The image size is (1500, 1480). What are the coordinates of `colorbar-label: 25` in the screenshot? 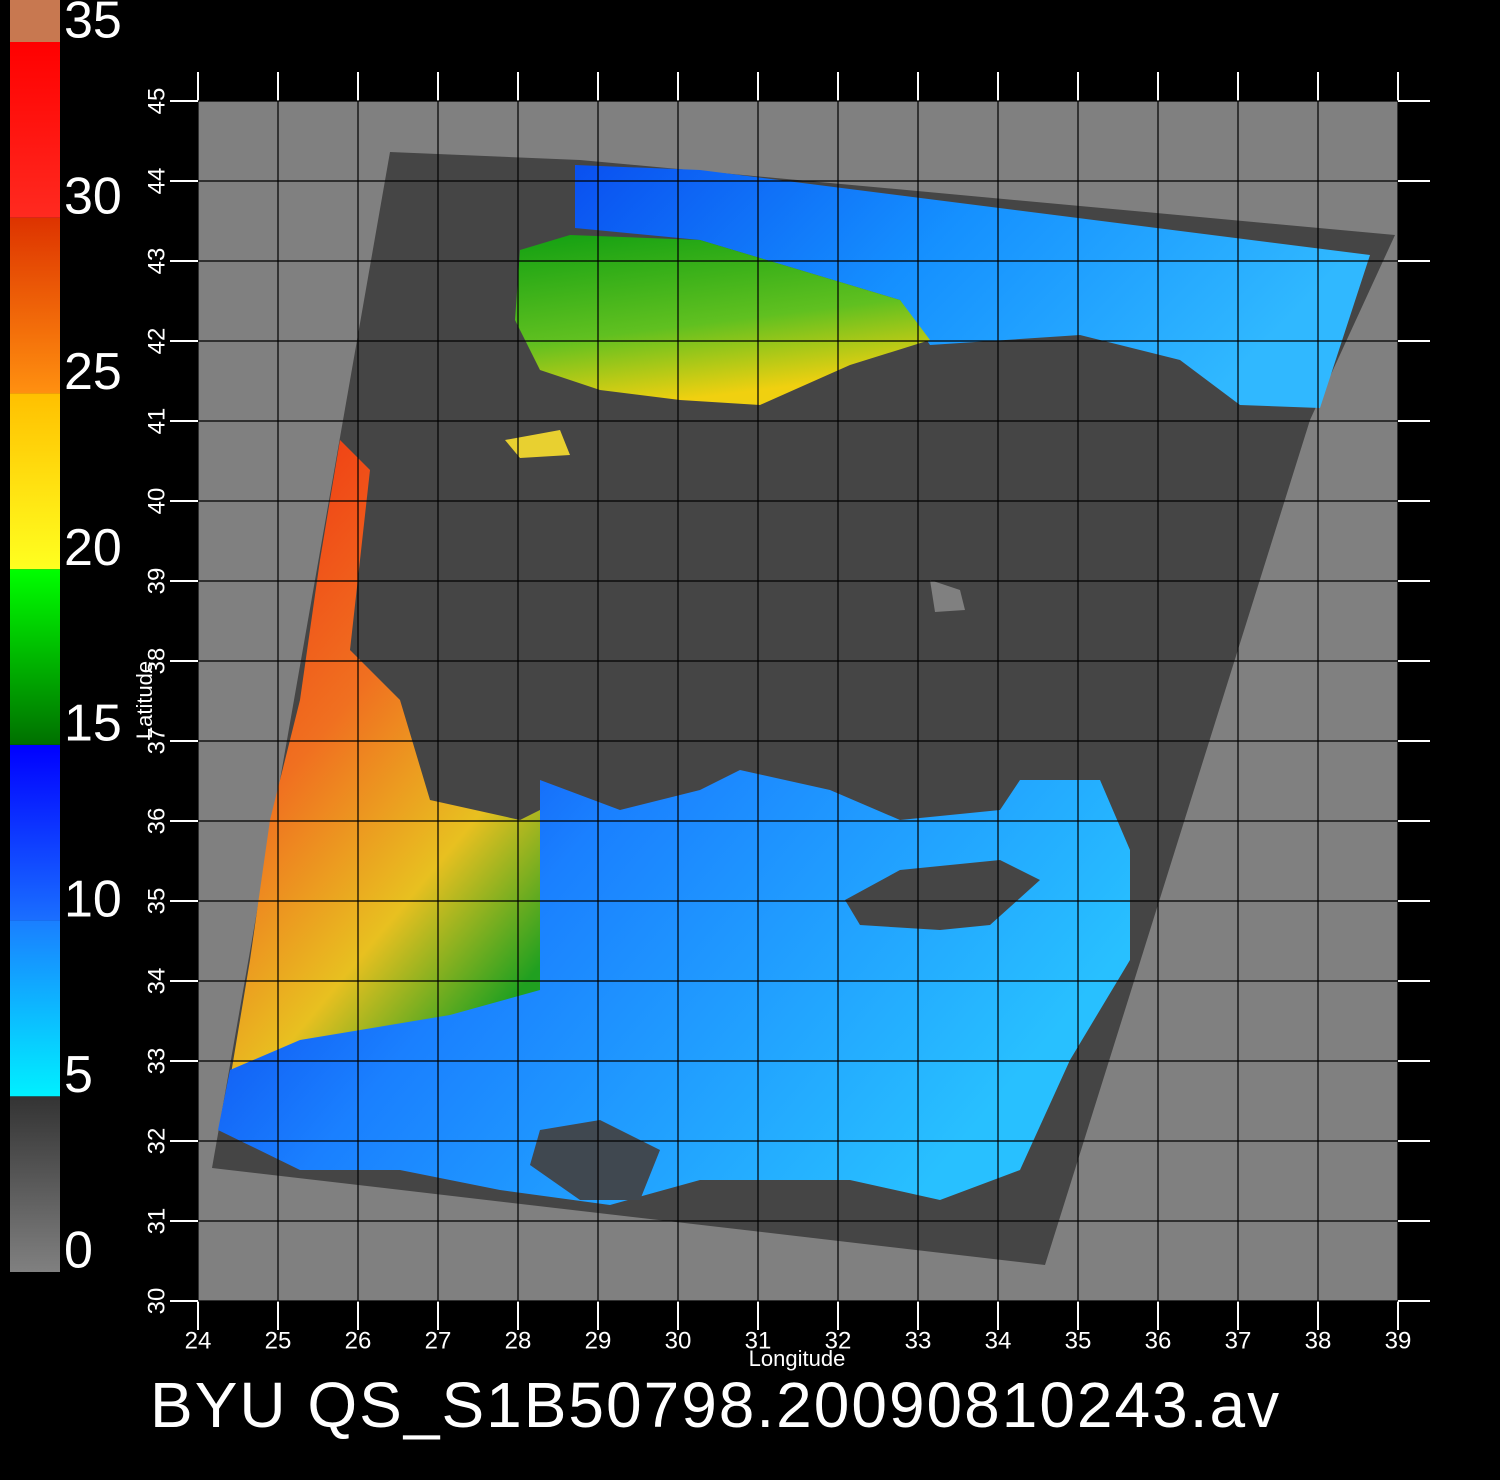 It's located at (93, 372).